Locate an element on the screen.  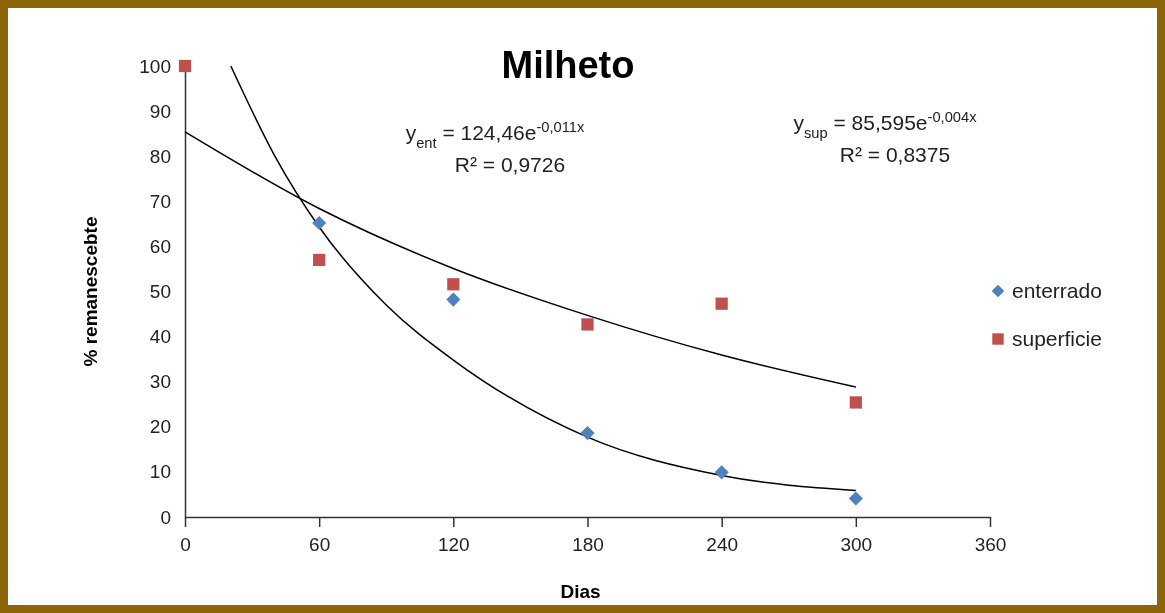
x-tick-label: 0 is located at coordinates (185, 544).